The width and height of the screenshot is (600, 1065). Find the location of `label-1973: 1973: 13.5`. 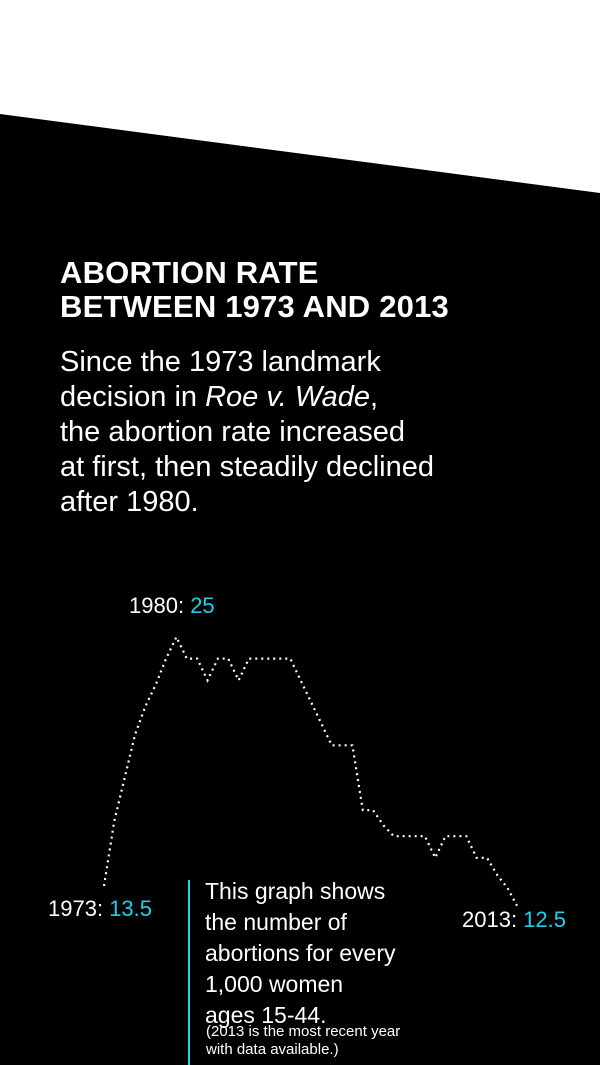

label-1973: 1973: 13.5 is located at coordinates (100, 909).